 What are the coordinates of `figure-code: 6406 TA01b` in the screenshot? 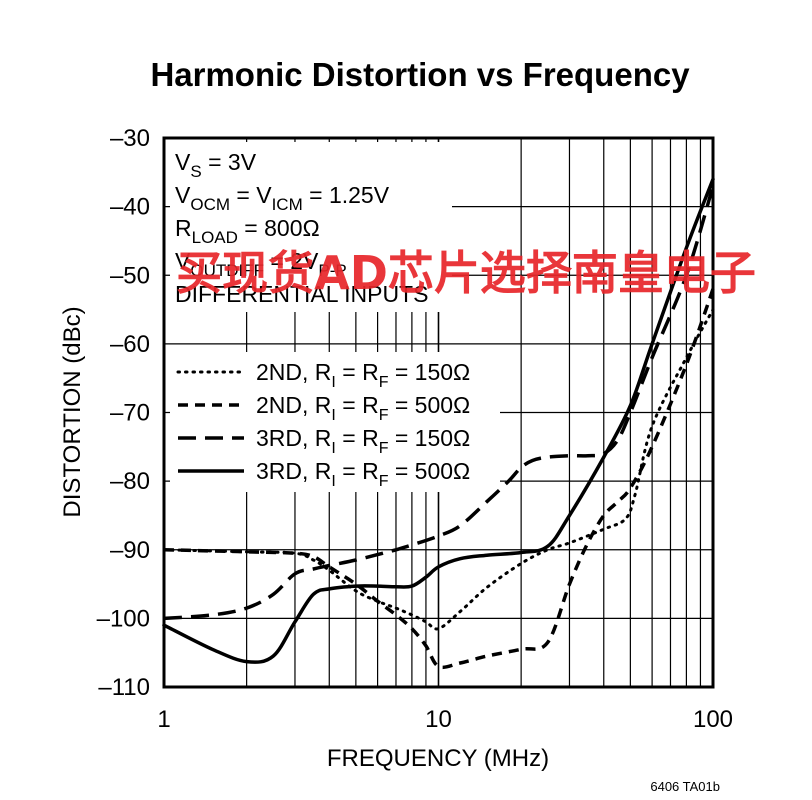 It's located at (685, 786).